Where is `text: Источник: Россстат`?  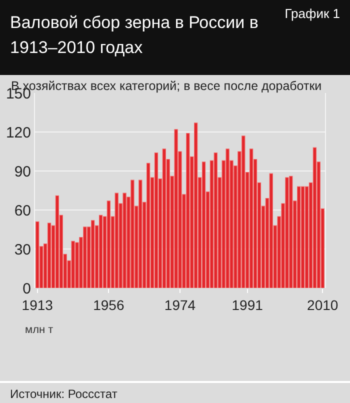 text: Источник: Россстат is located at coordinates (64, 394).